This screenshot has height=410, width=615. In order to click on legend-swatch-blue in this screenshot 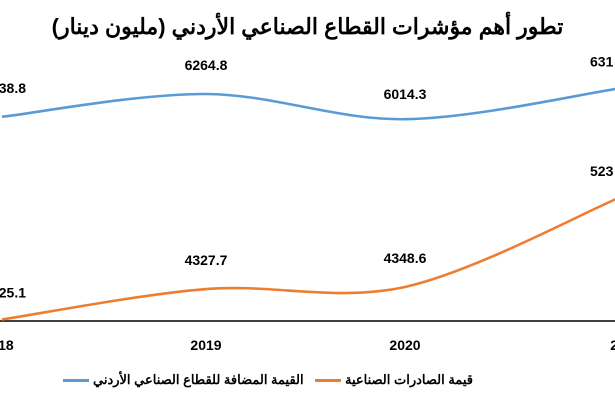, I will do `click(76, 380)`.